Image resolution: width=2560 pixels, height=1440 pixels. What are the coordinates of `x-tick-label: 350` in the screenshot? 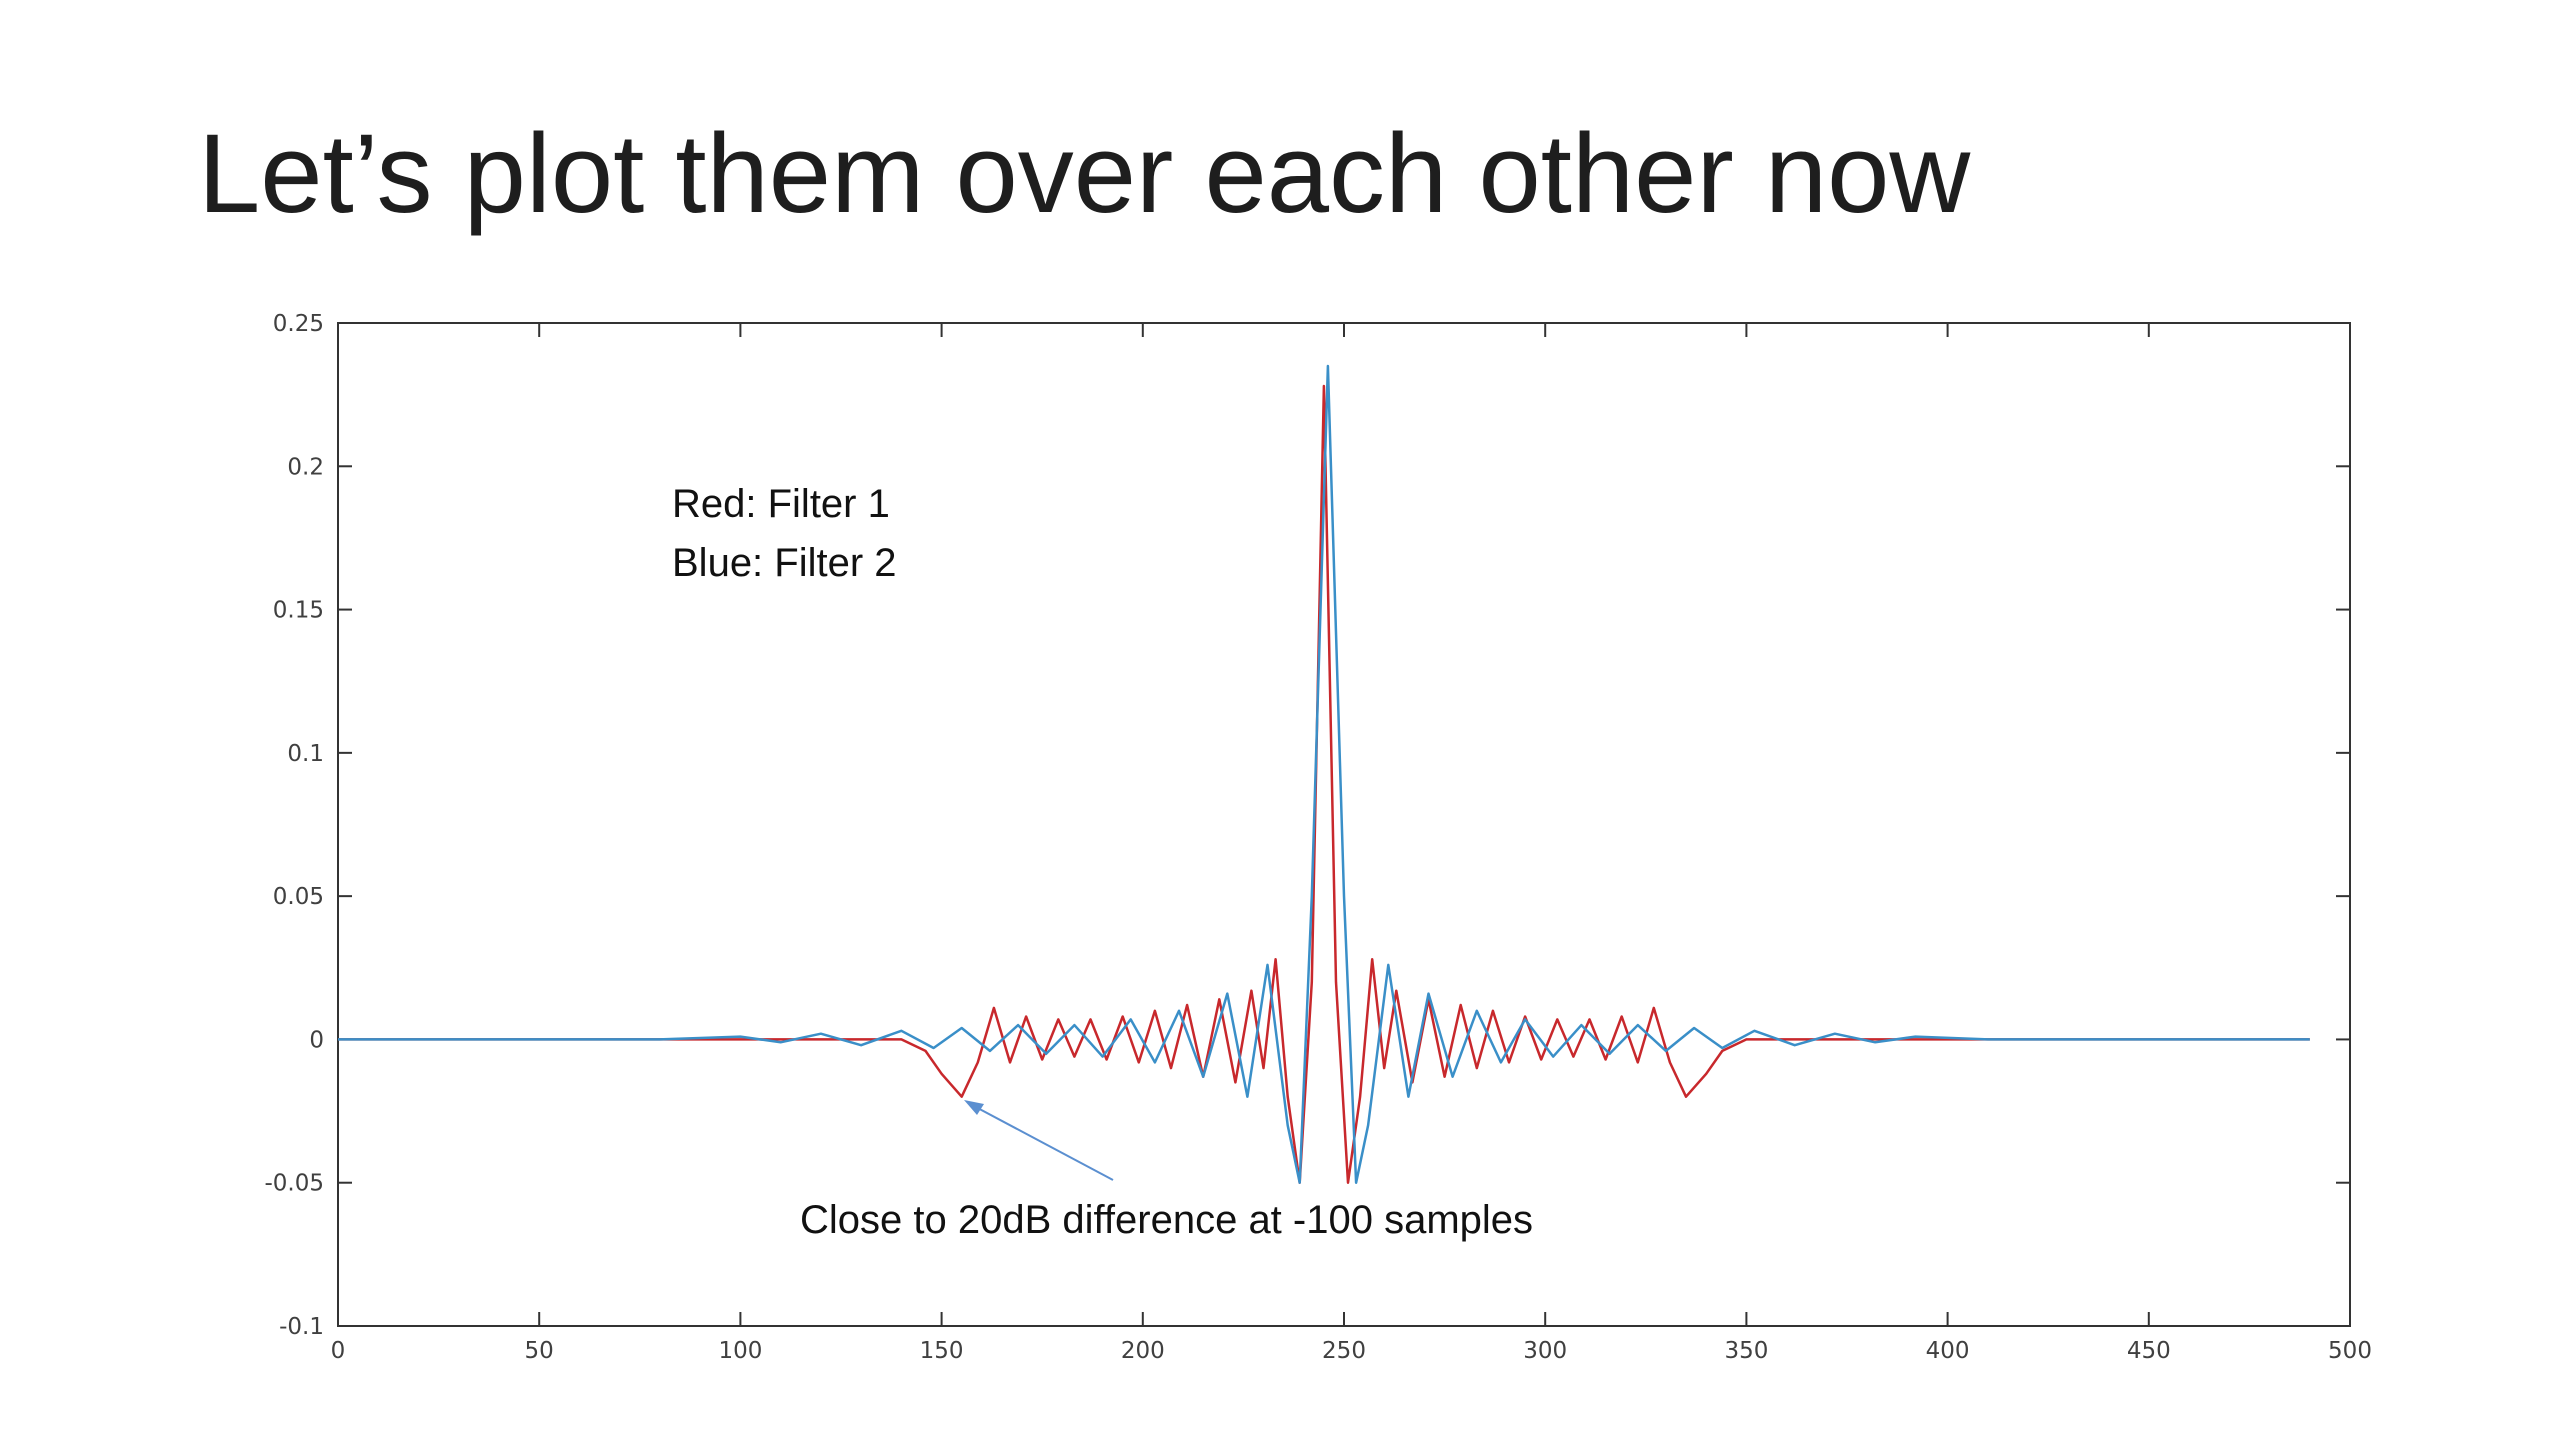 It's located at (1746, 1351).